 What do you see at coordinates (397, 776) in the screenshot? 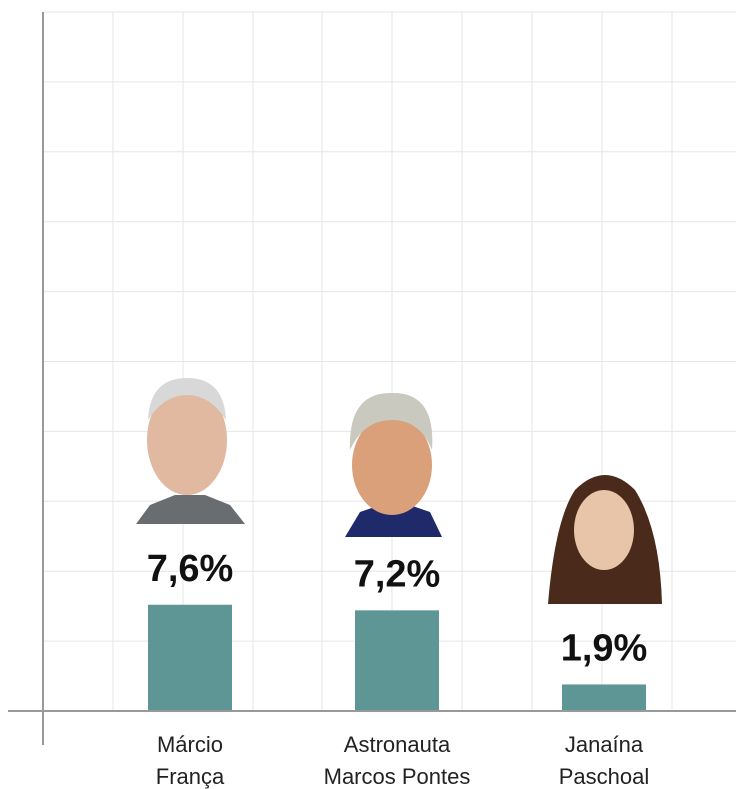
I see `x-tick-label: Marcos Pontes` at bounding box center [397, 776].